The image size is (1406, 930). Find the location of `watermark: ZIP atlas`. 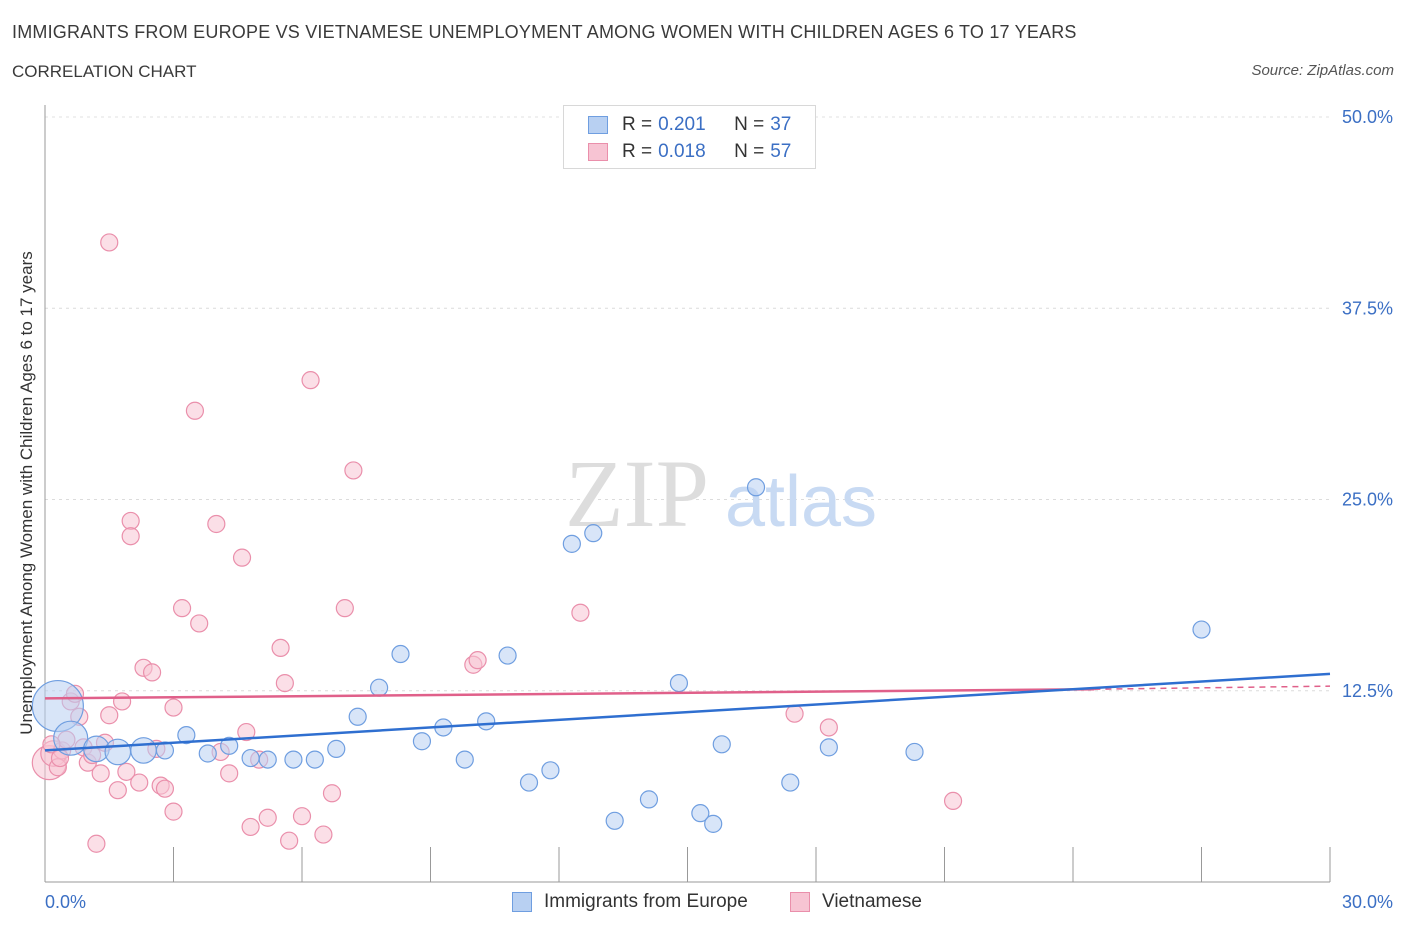

watermark: ZIP atlas is located at coordinates (721, 493).